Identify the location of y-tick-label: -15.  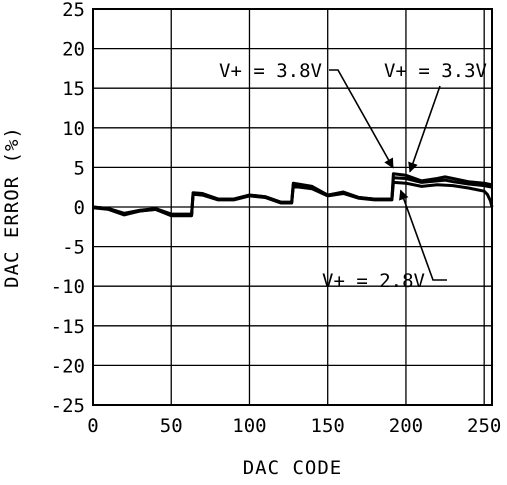
(68, 327).